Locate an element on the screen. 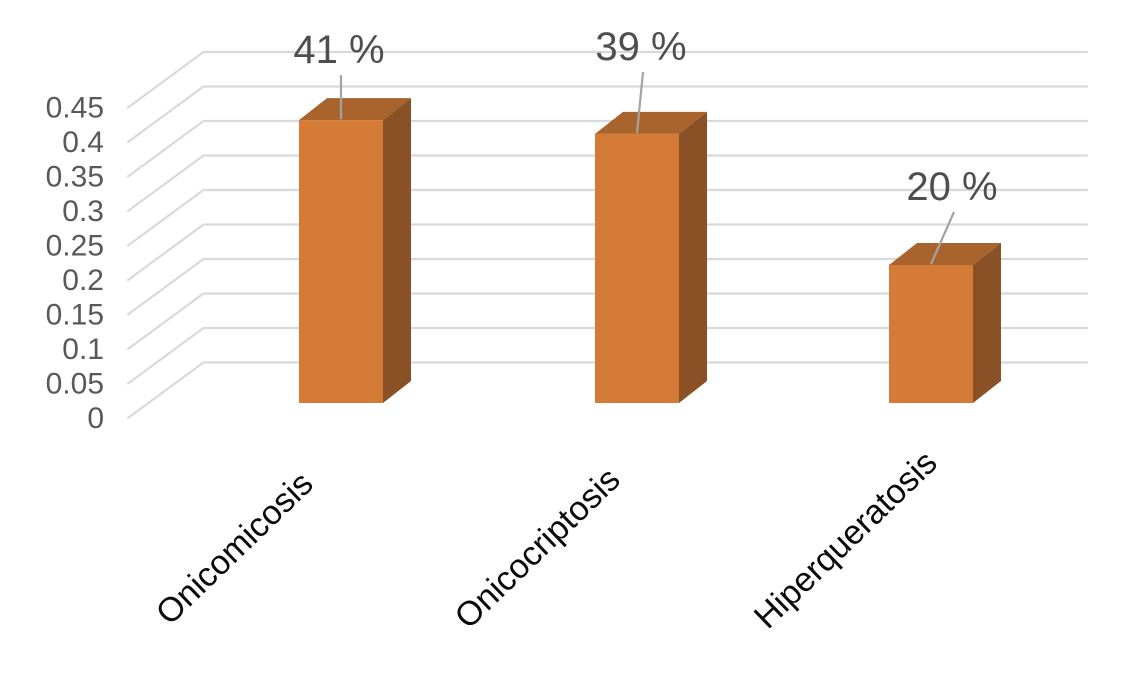  category-label: Hiperqueratosis is located at coordinates (846, 539).